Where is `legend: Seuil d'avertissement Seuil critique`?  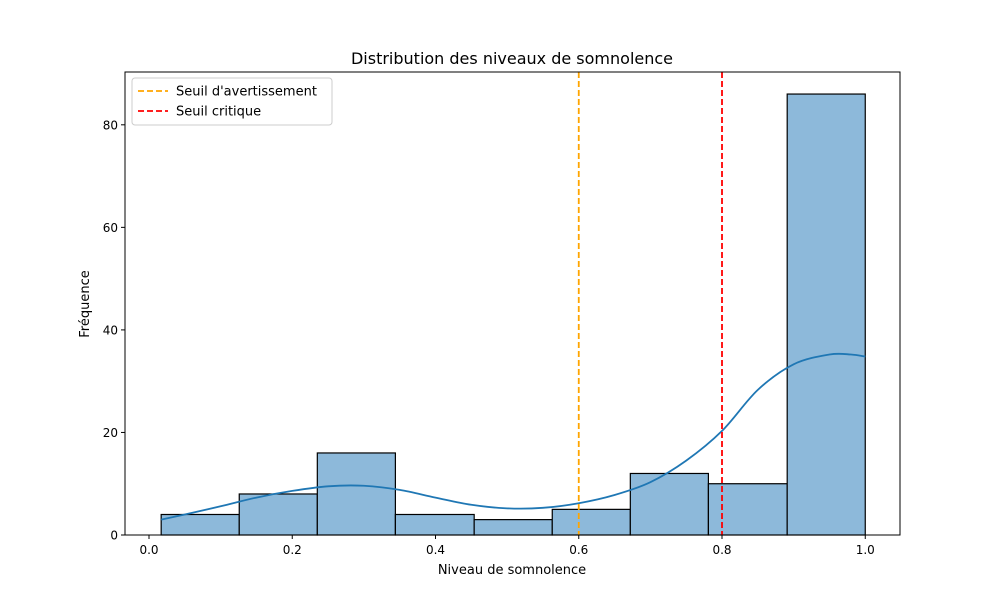 legend: Seuil d'avertissement Seuil critique is located at coordinates (232, 101).